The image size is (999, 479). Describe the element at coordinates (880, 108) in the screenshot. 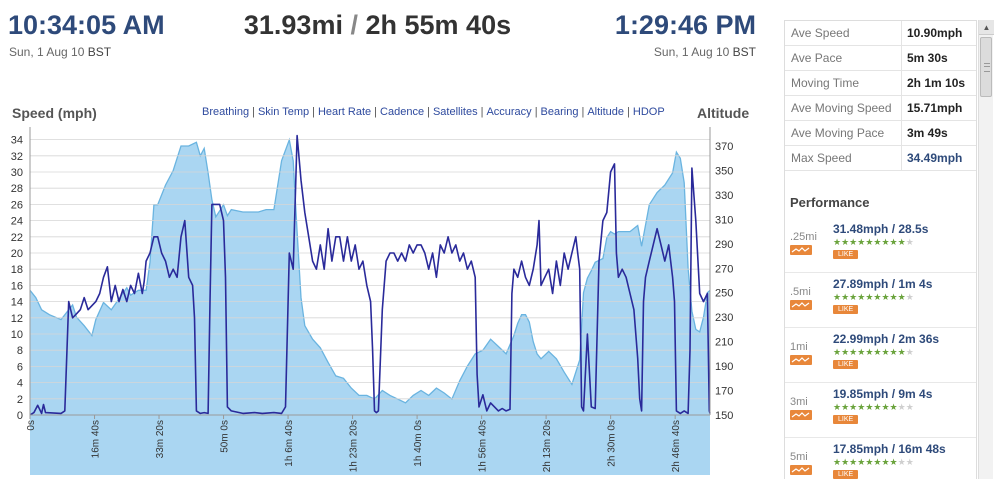

I see `stat-row: Ave Moving Speed 15.71mph` at that location.